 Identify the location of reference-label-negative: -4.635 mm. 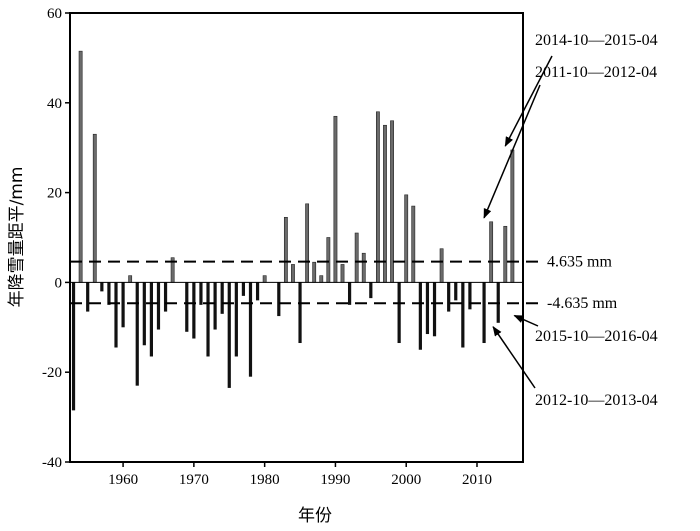
(582, 303).